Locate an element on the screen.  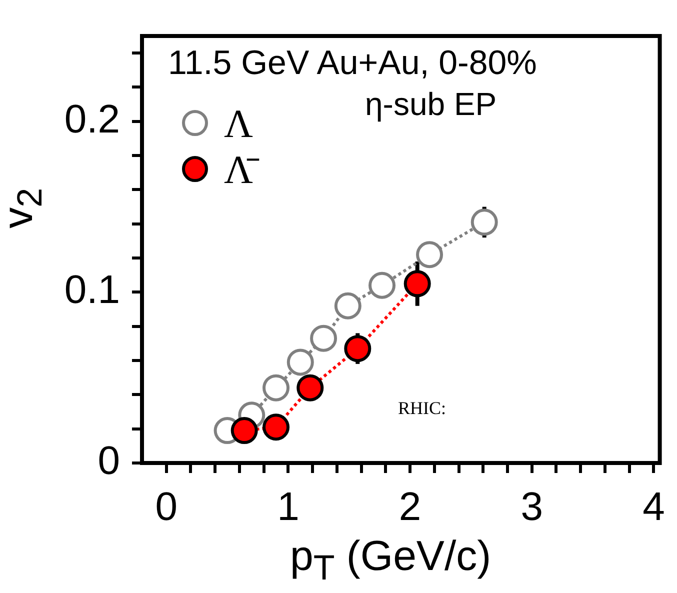
y-tick-label: 0 is located at coordinates (109, 461).